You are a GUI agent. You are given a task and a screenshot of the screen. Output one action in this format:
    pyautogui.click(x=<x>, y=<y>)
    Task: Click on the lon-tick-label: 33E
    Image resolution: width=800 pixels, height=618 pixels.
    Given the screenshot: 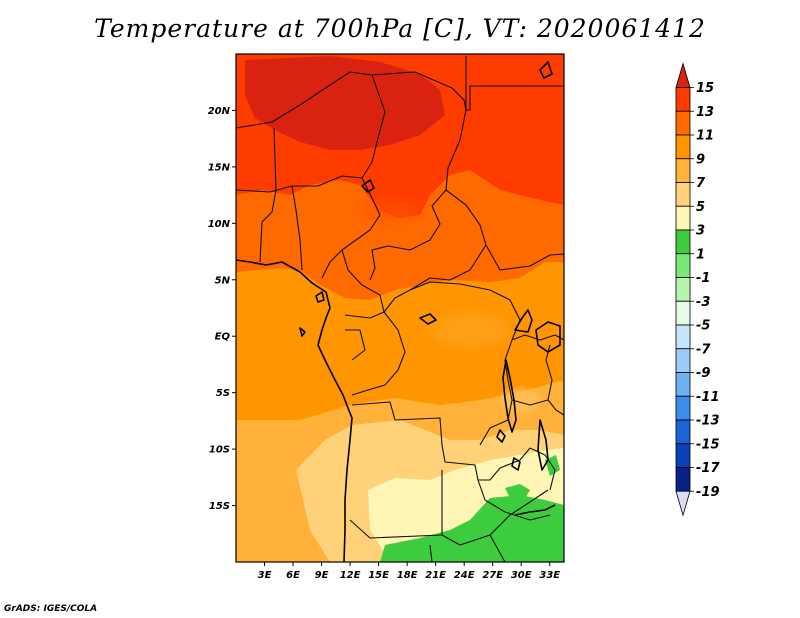 What is the action you would take?
    pyautogui.click(x=549, y=575)
    